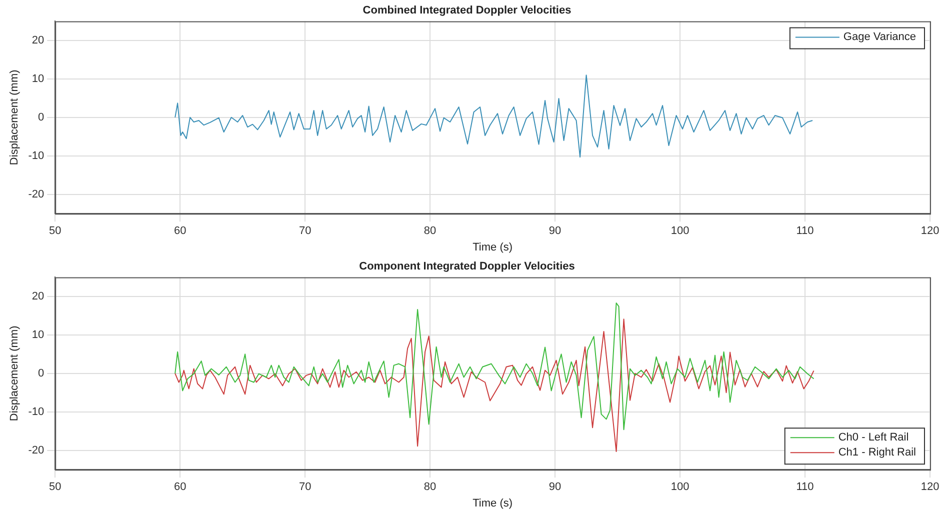 The width and height of the screenshot is (944, 512). Describe the element at coordinates (467, 10) in the screenshot. I see `chart-title: Combined Integrated Doppler Velocities` at that location.